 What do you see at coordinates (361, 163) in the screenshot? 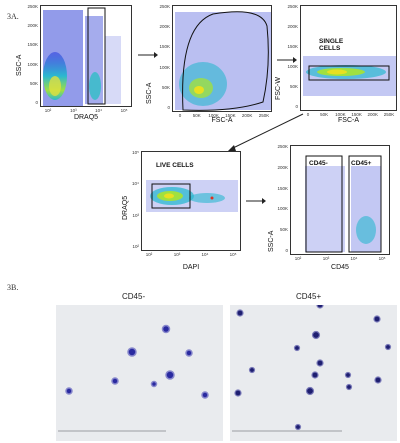
I see `gate-label-cd45-pos: CD45+` at bounding box center [361, 163].